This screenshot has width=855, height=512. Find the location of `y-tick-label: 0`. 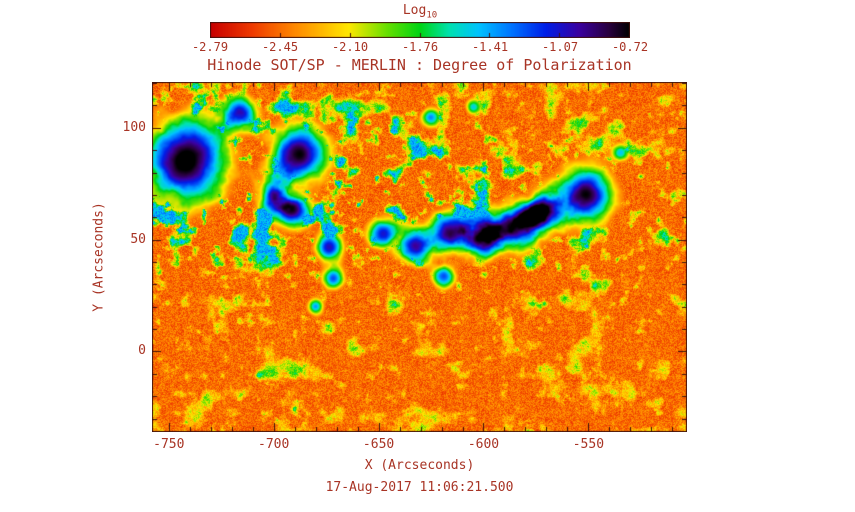

y-tick-label: 0 is located at coordinates (142, 351).